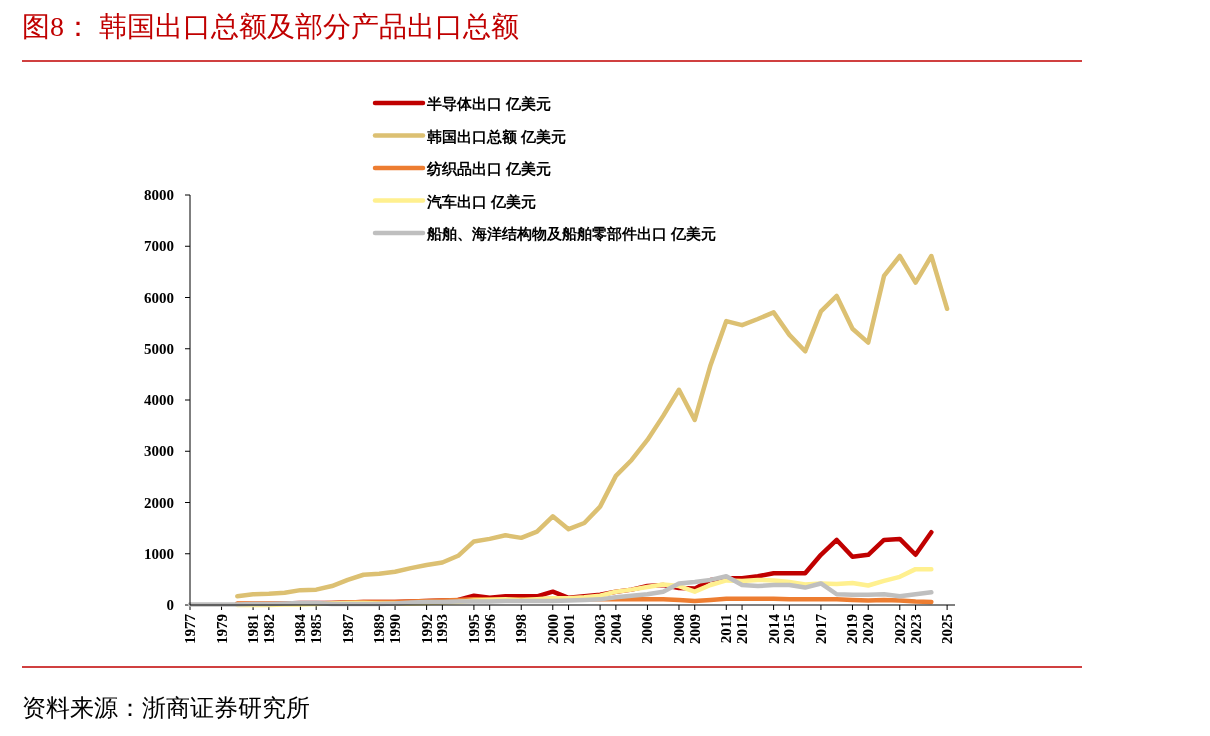 The width and height of the screenshot is (1210, 736). Describe the element at coordinates (426, 629) in the screenshot. I see `x-tick-label: 1992` at that location.